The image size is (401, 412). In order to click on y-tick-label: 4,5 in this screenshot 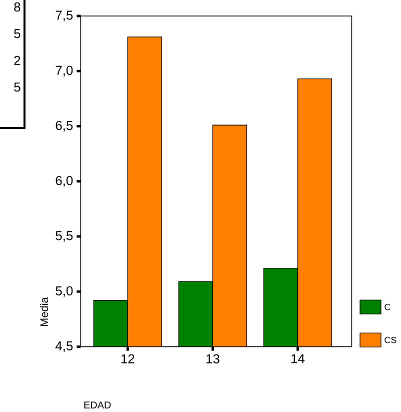, I will do `click(64, 346)`.